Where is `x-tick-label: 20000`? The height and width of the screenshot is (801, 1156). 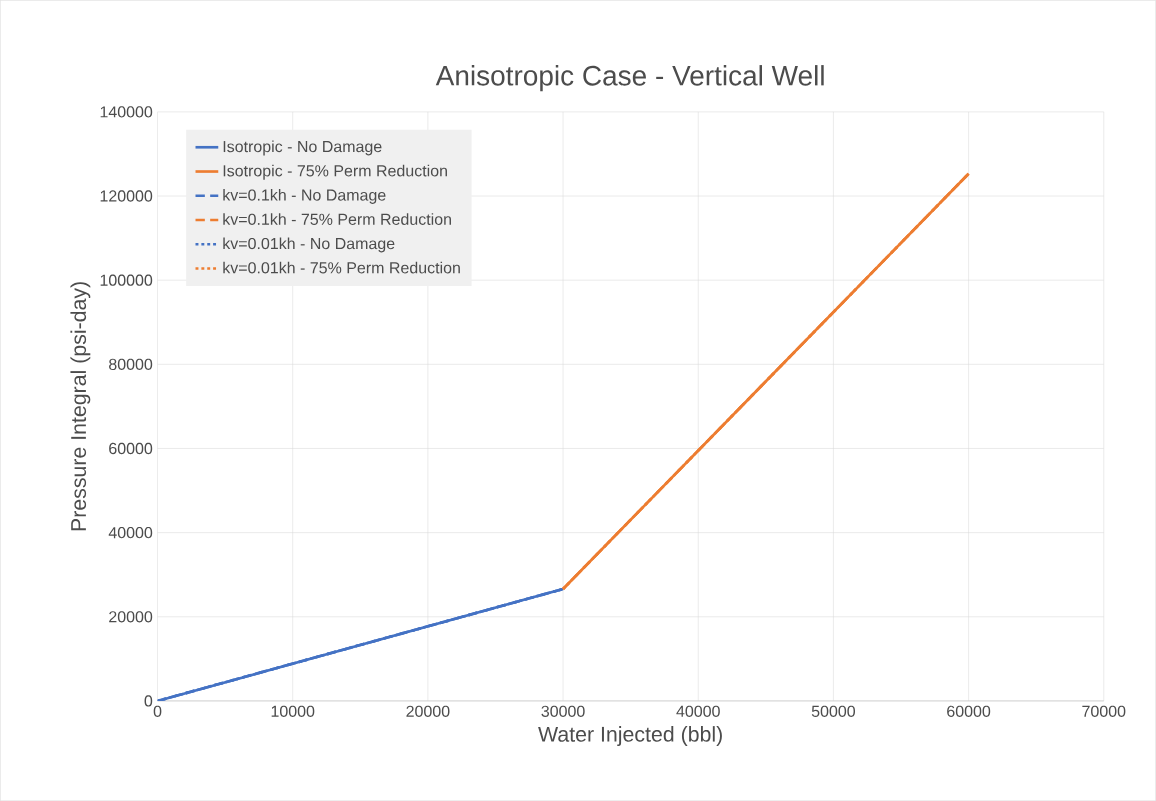
x-tick-label: 20000 is located at coordinates (428, 711).